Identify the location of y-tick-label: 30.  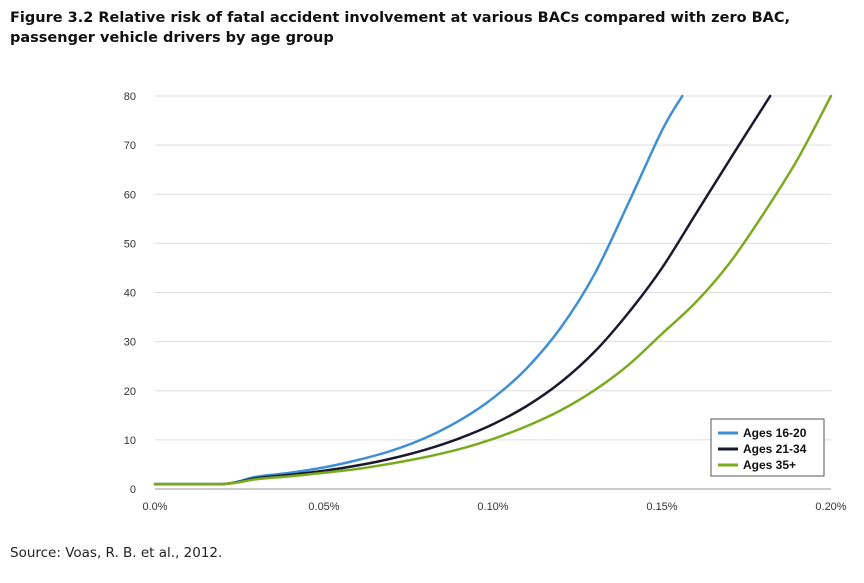
(130, 343).